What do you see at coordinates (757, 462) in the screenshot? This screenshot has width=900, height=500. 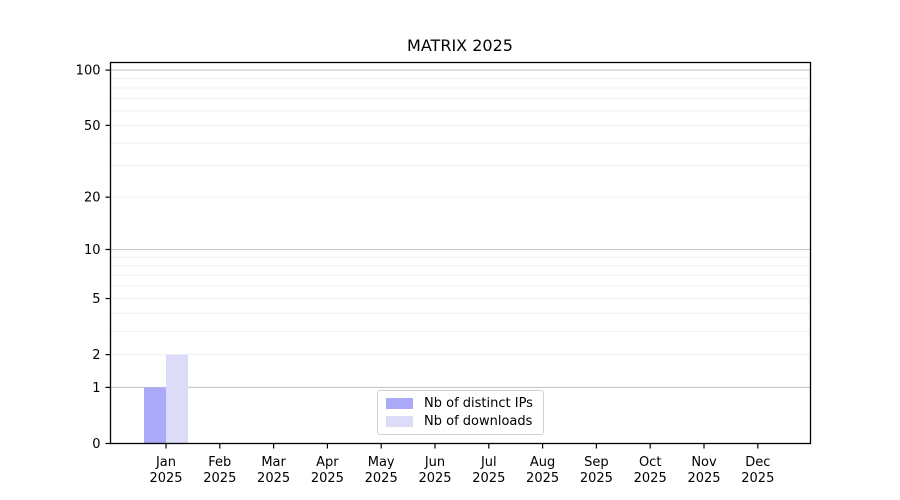 I see `x-tick-label-month: Dec` at bounding box center [757, 462].